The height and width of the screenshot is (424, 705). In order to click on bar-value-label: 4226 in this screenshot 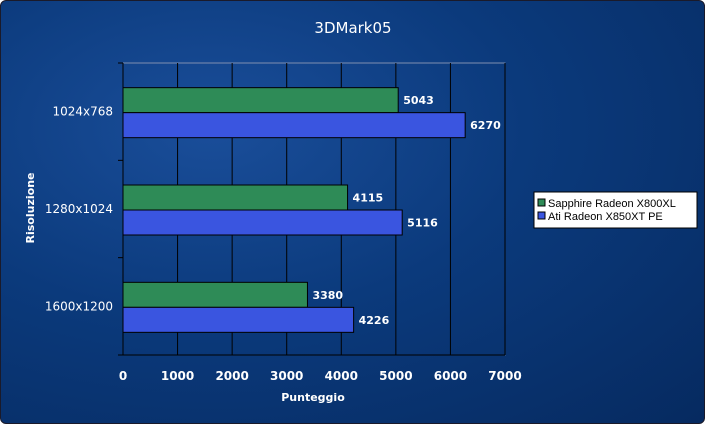, I will do `click(374, 320)`.